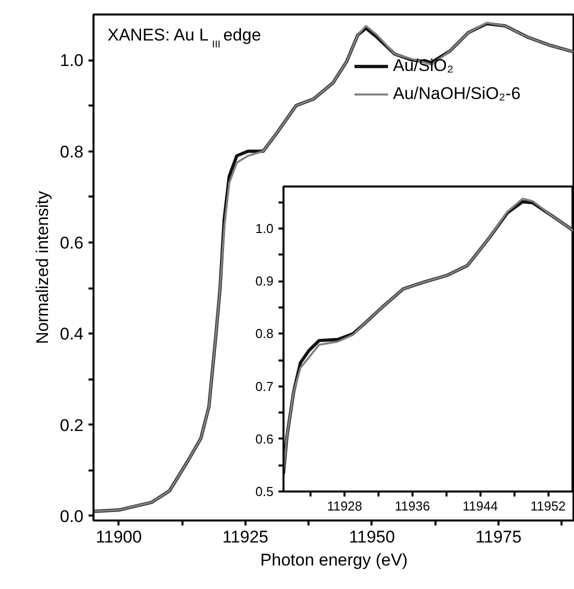 Image resolution: width=574 pixels, height=589 pixels. I want to click on y-tick-label: 0.0, so click(72, 516).